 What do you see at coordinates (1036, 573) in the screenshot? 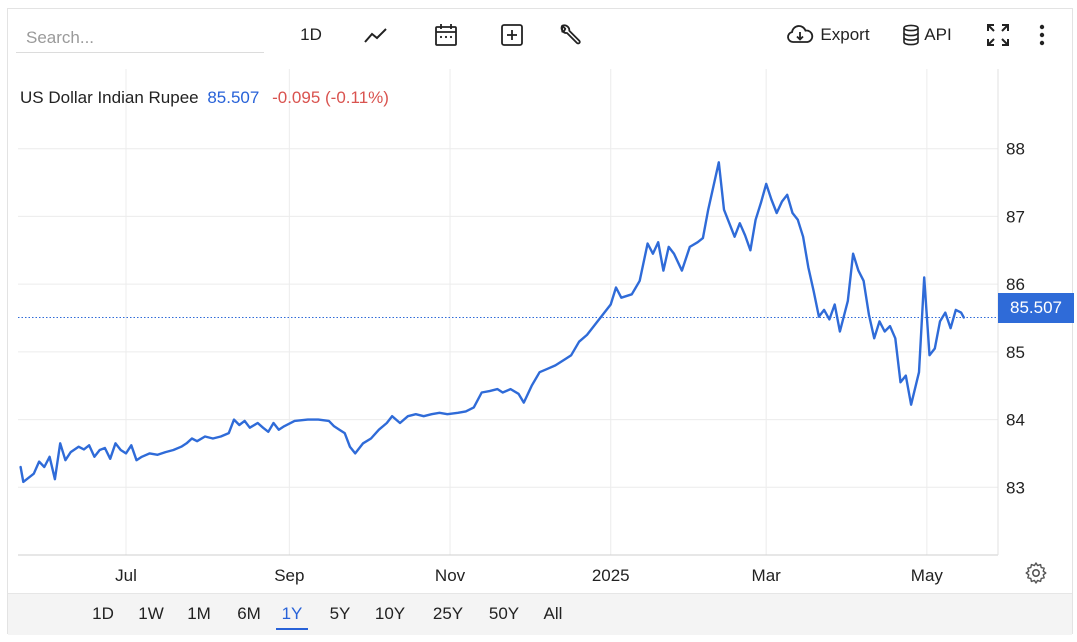
I see `gear-icon` at bounding box center [1036, 573].